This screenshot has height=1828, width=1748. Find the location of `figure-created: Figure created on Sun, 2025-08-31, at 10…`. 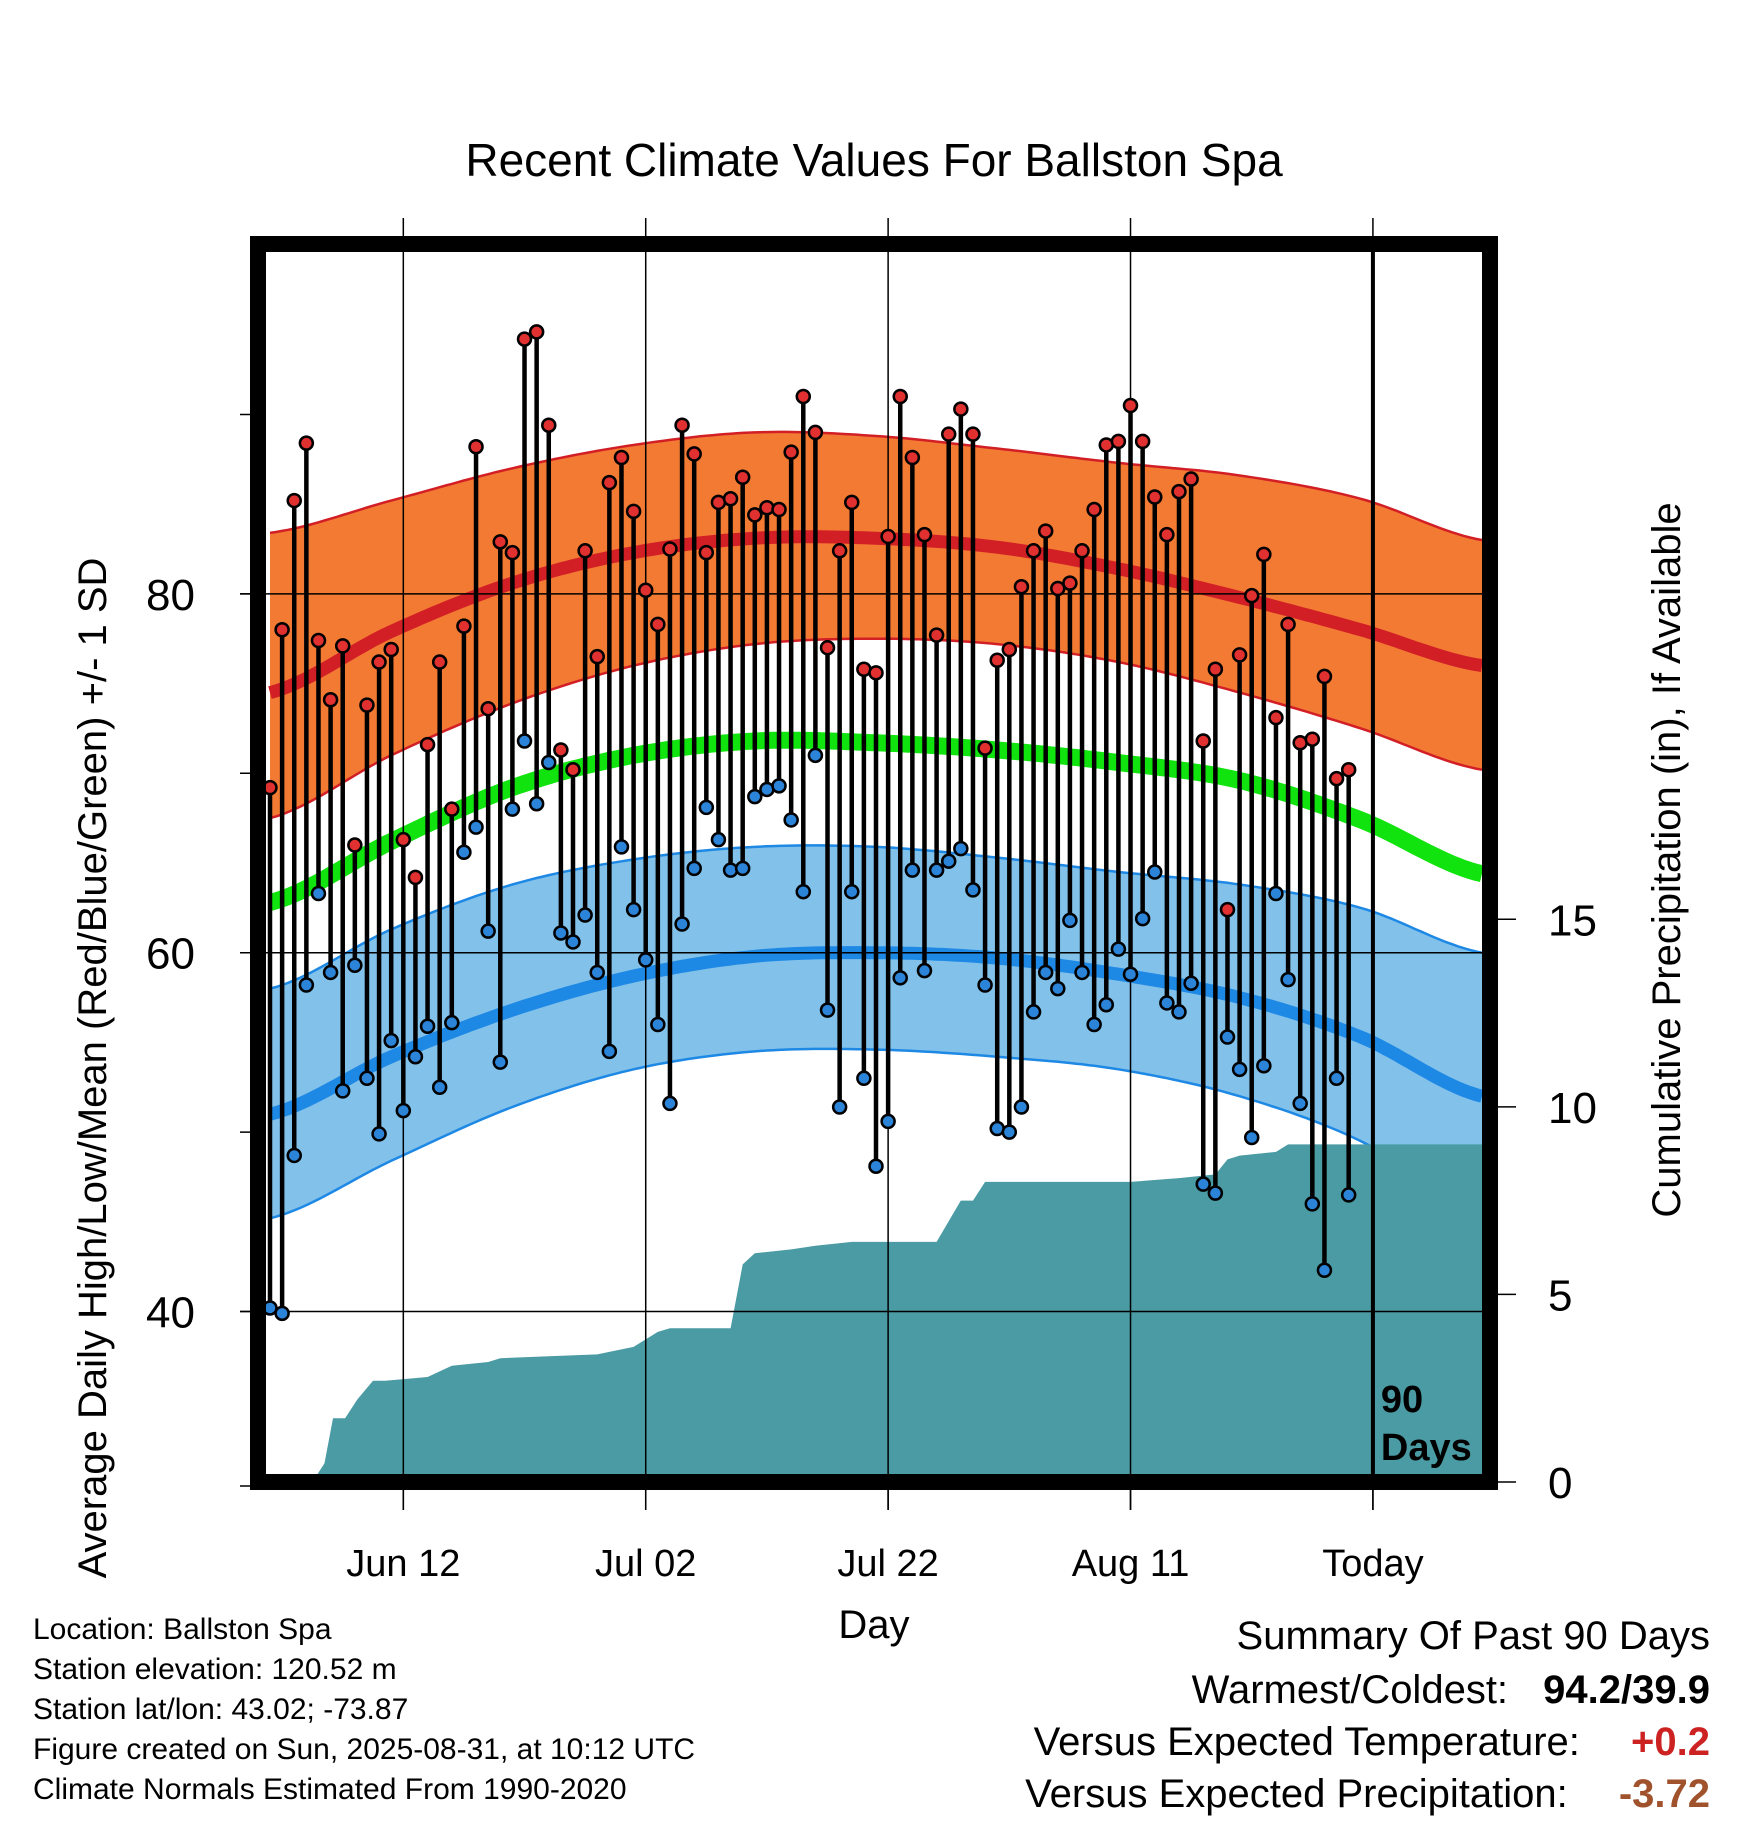

figure-created: Figure created on Sun, 2025-08-31, at 10… is located at coordinates (364, 1749).